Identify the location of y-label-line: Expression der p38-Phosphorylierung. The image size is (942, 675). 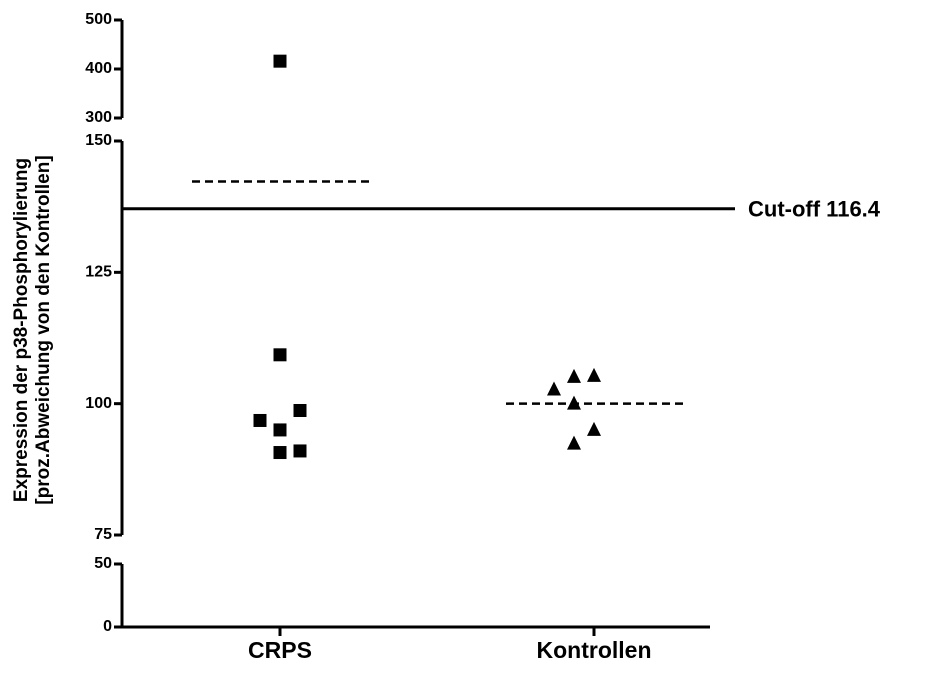
(21, 330).